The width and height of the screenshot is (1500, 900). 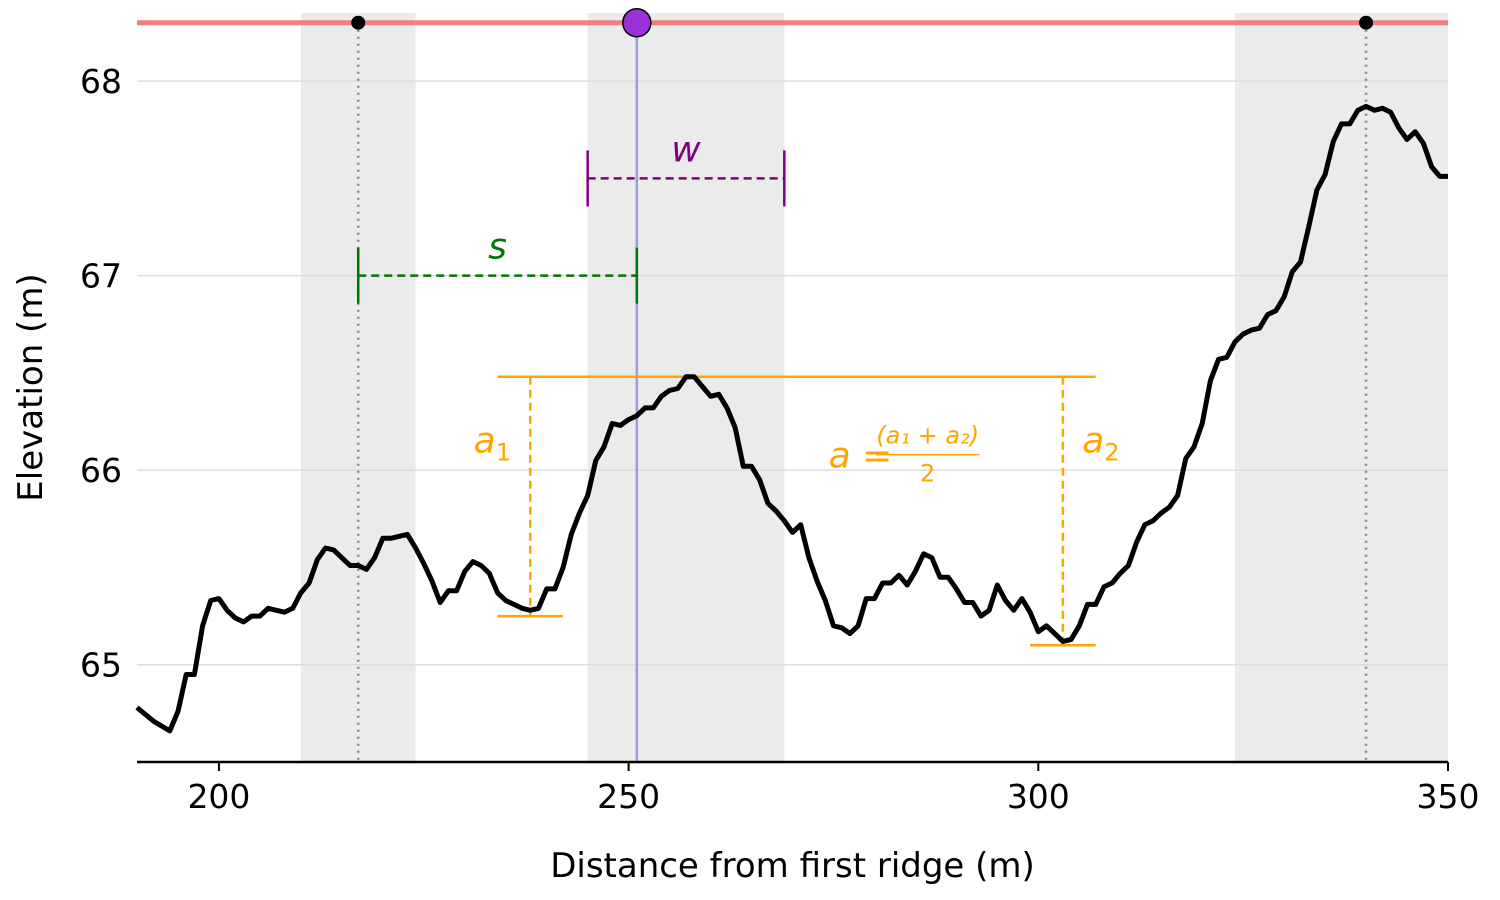 What do you see at coordinates (637, 22) in the screenshot?
I see `highlight-point` at bounding box center [637, 22].